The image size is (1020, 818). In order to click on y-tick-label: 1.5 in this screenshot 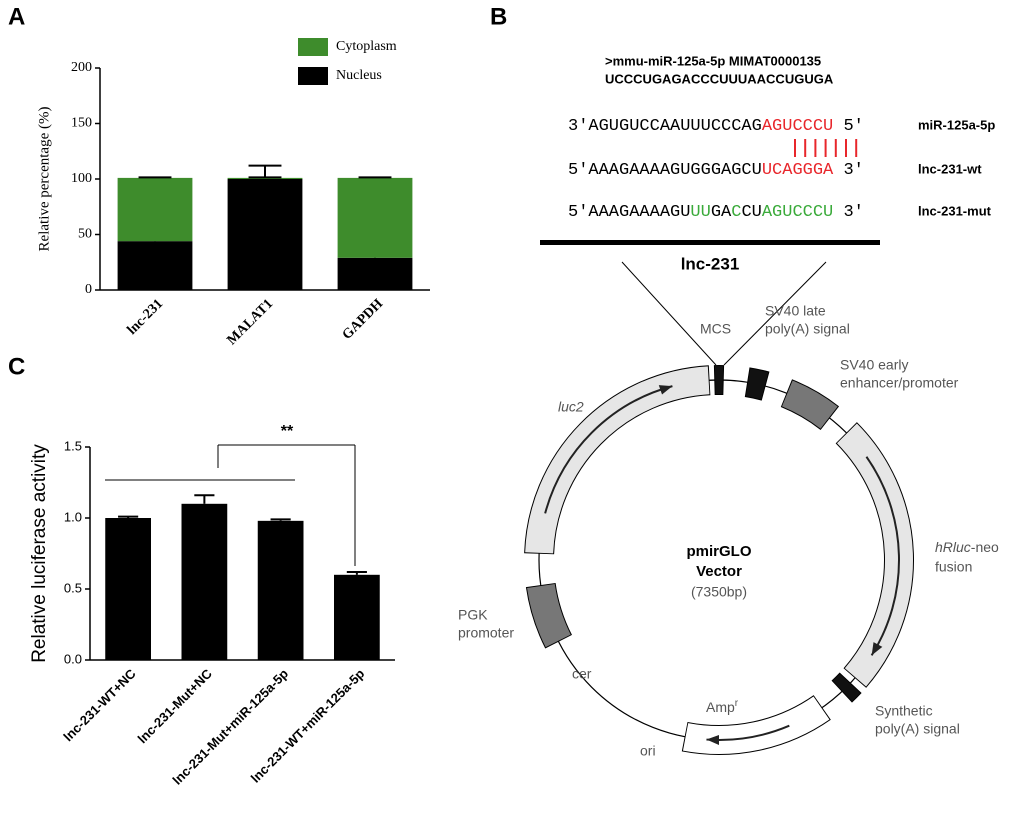, I will do `click(73, 445)`.